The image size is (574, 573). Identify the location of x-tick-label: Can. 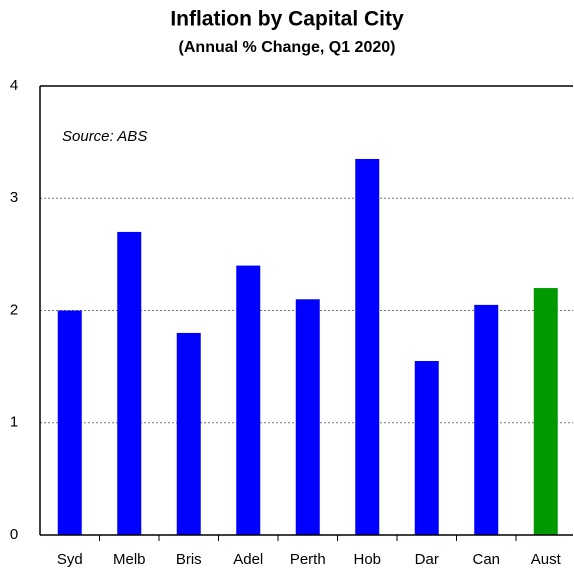
(486, 559).